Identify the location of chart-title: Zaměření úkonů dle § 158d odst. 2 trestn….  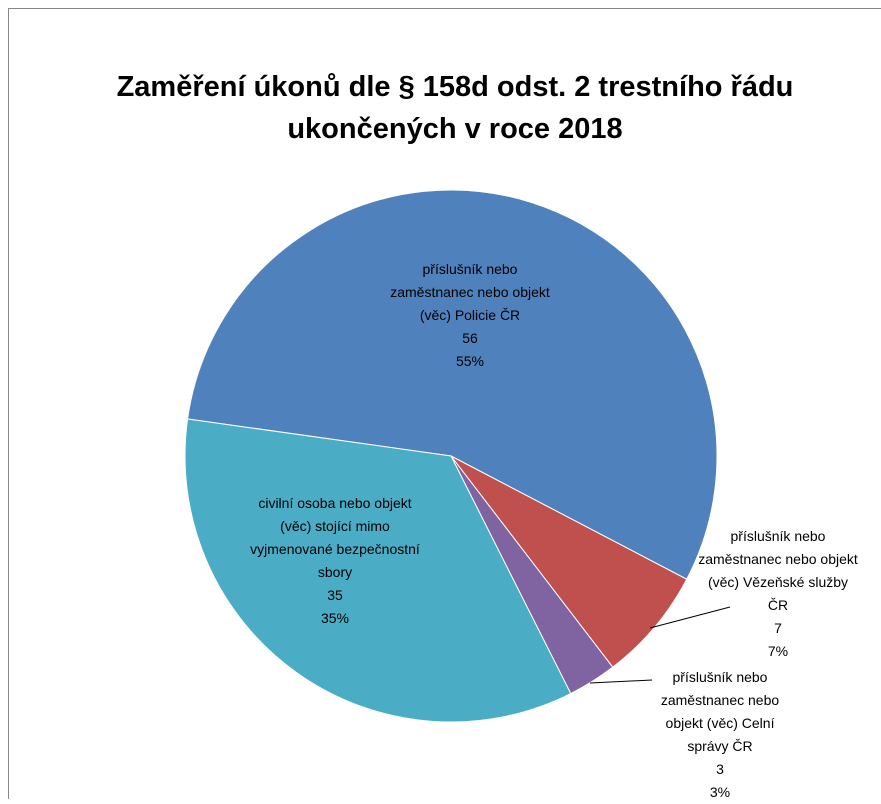
(455, 108).